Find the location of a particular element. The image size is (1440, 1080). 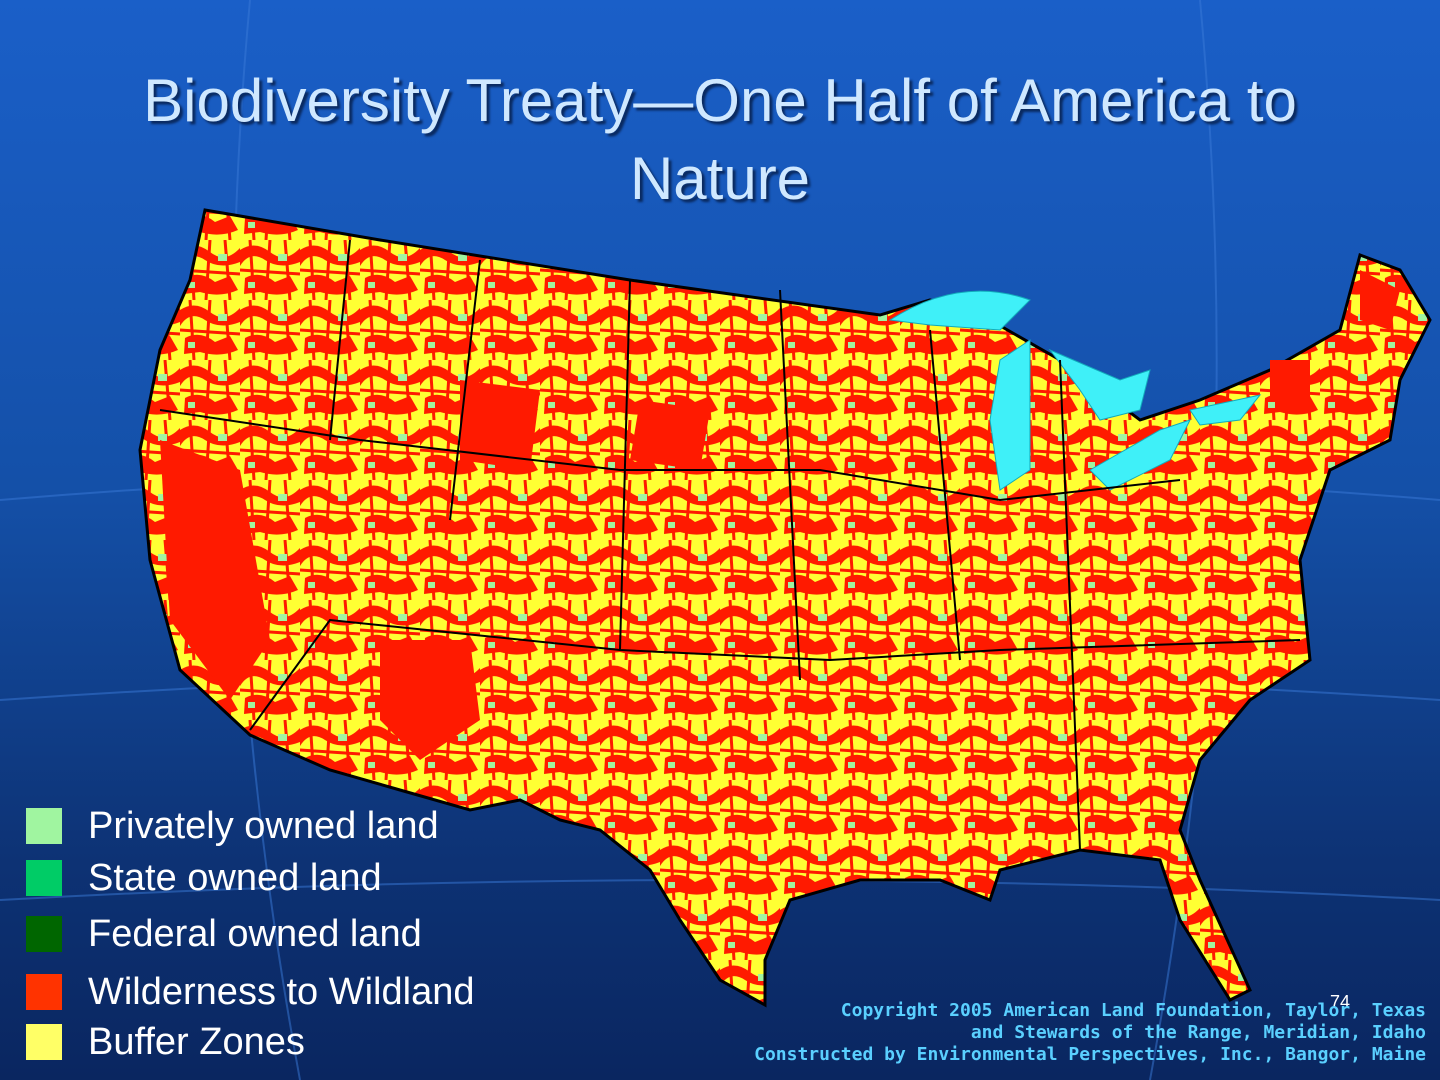

legend-item: Buffer Zones is located at coordinates (165, 1041).